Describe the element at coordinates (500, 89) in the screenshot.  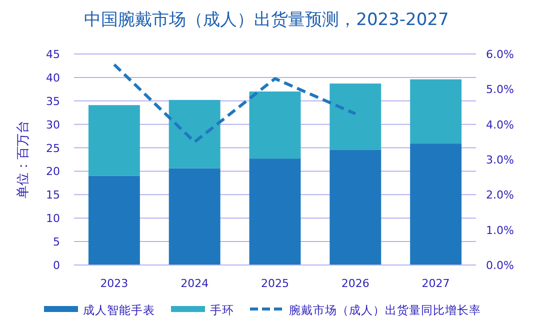
I see `y2-tick-label: 5.0%` at that location.